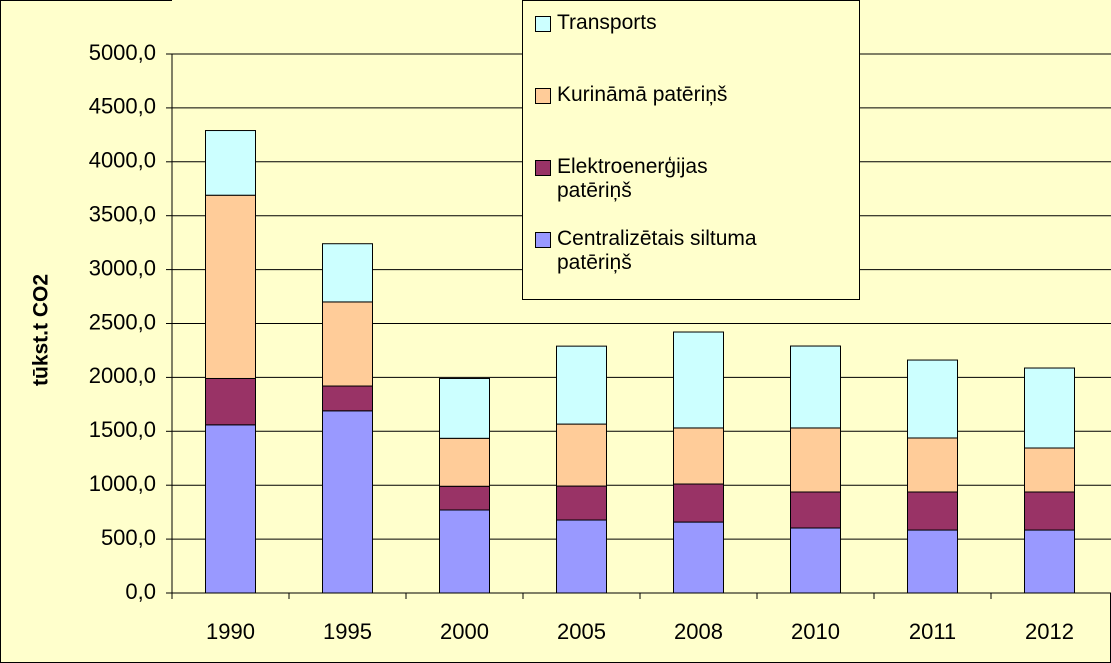 Image resolution: width=1111 pixels, height=663 pixels. Describe the element at coordinates (815, 631) in the screenshot. I see `x-tick-label: 2010` at that location.